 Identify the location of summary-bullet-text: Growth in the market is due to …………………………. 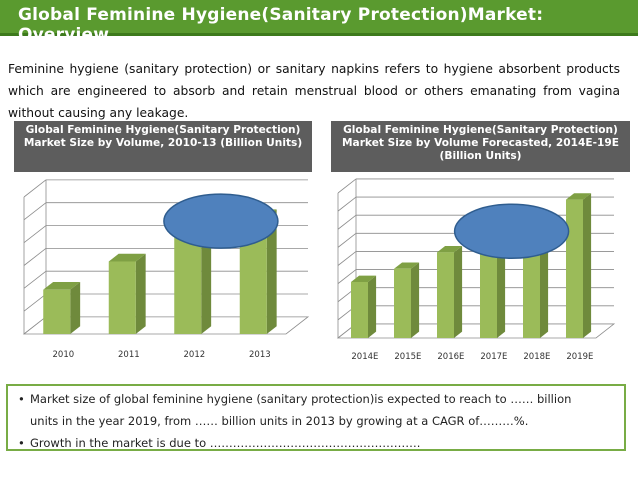
(225, 443).